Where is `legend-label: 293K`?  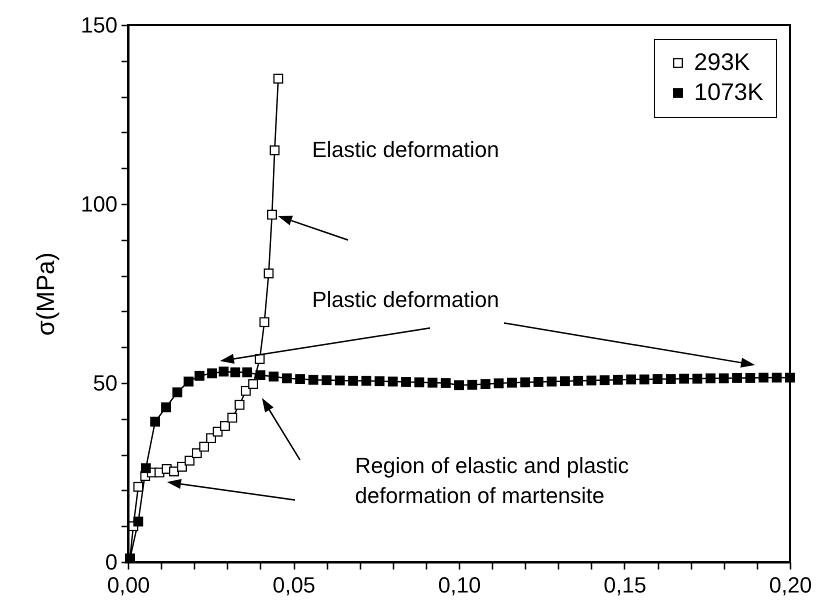 legend-label: 293K is located at coordinates (722, 62).